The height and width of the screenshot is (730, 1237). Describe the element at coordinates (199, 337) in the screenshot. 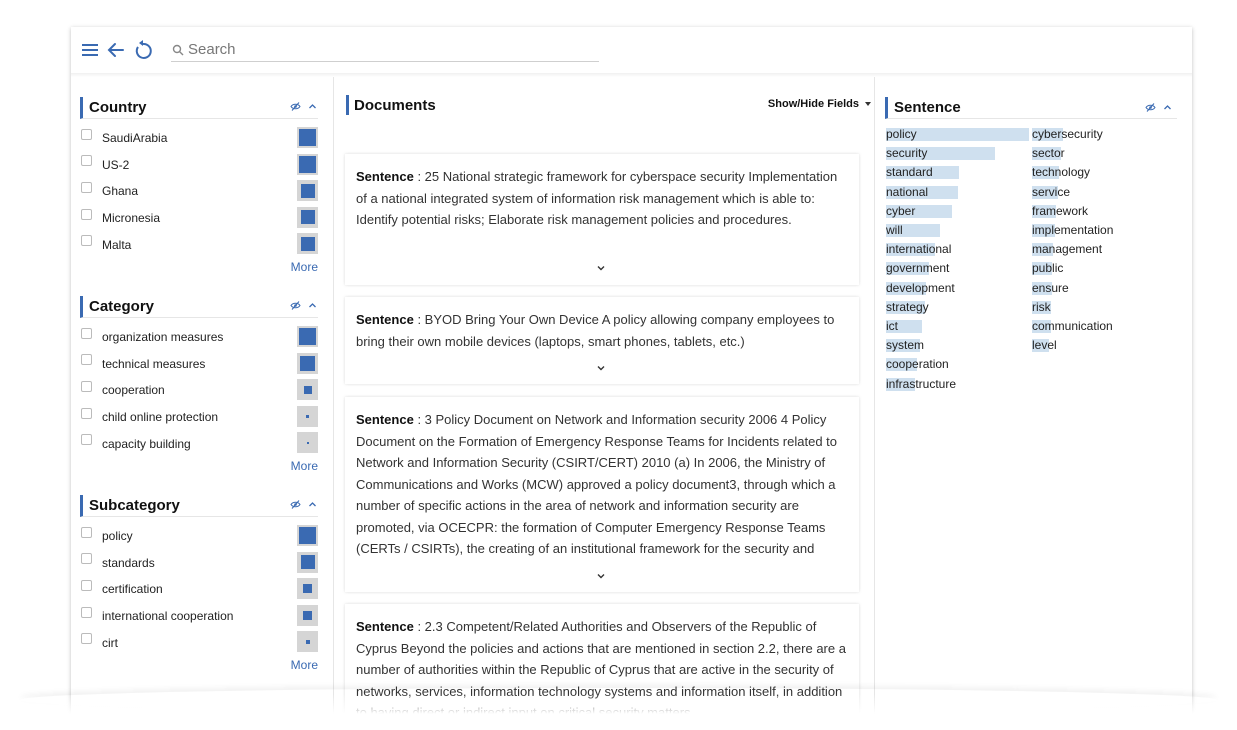

I see `facet-item: organization measures` at that location.